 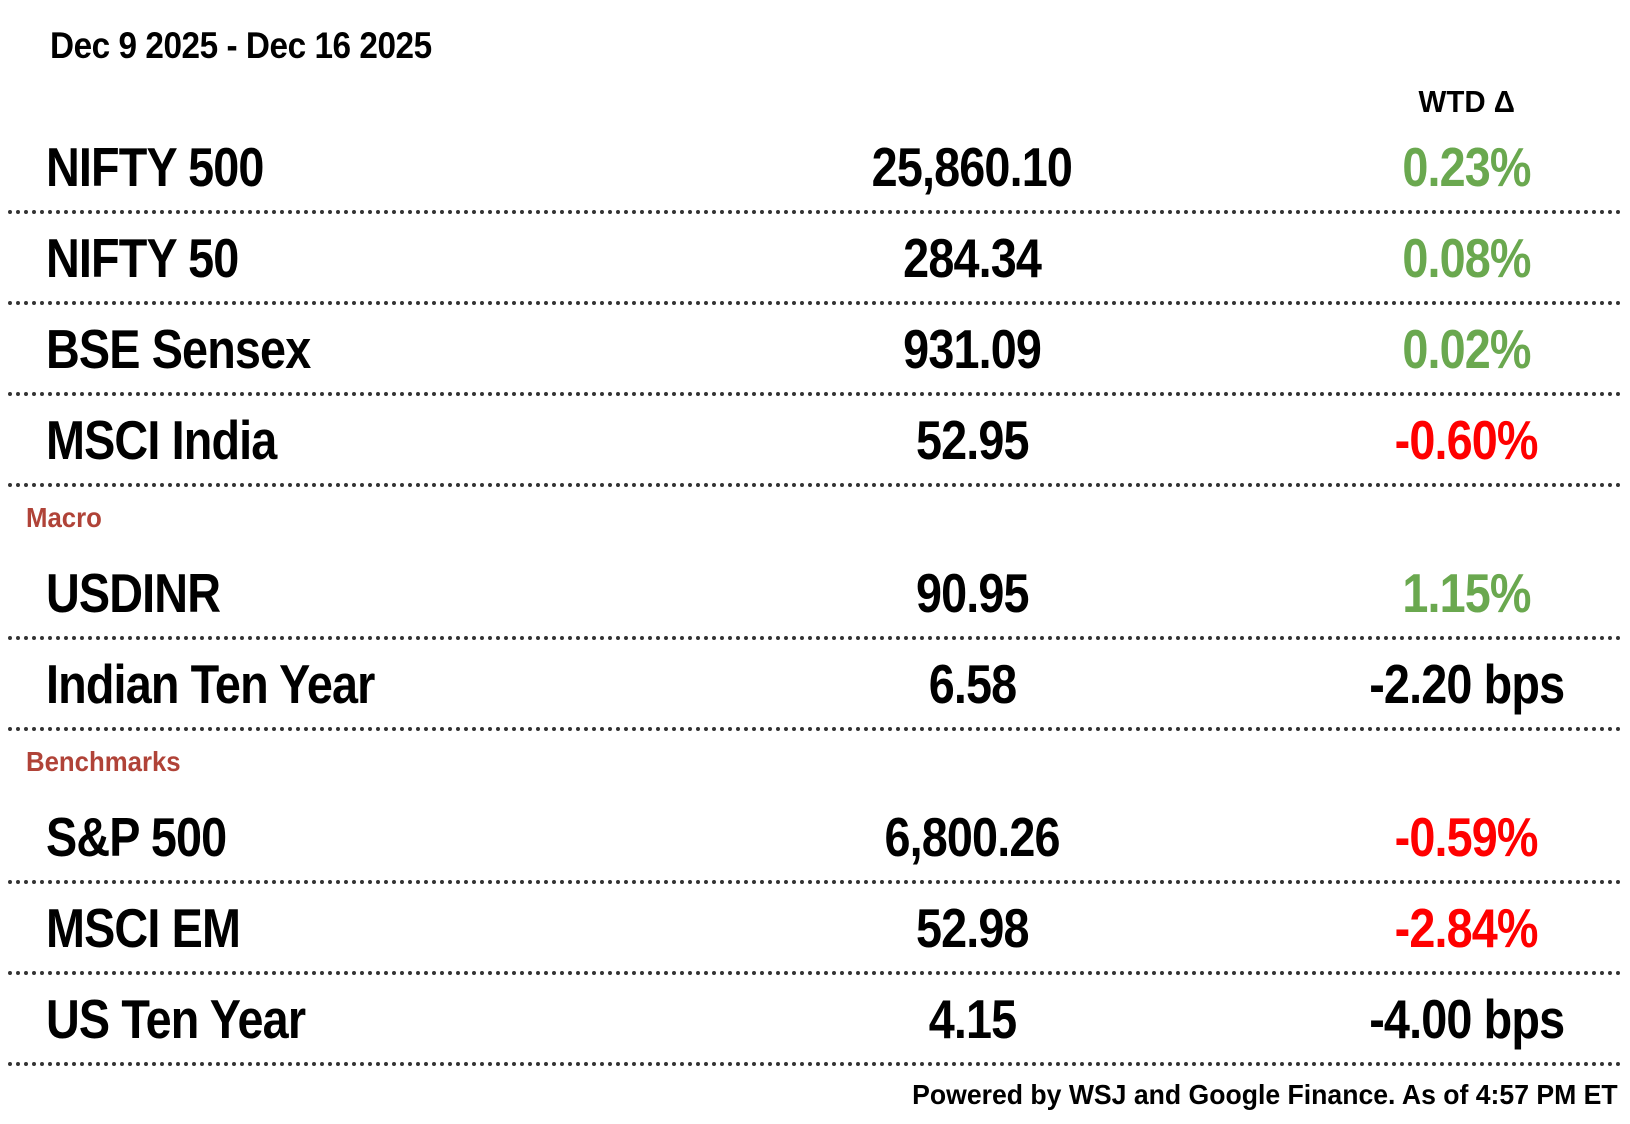 What do you see at coordinates (210, 683) in the screenshot?
I see `instrument-label: Indian Ten Year` at bounding box center [210, 683].